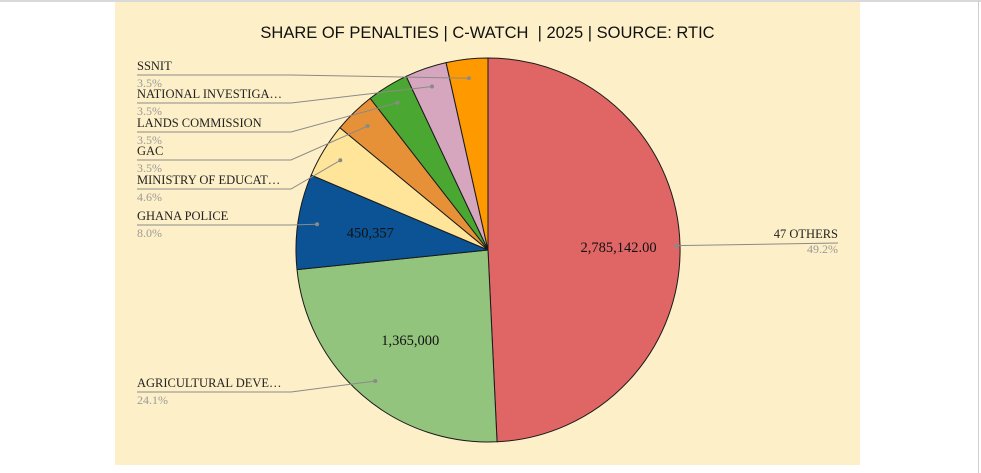  Describe the element at coordinates (618, 248) in the screenshot. I see `slice-value-label: 2,785,142.00` at that location.